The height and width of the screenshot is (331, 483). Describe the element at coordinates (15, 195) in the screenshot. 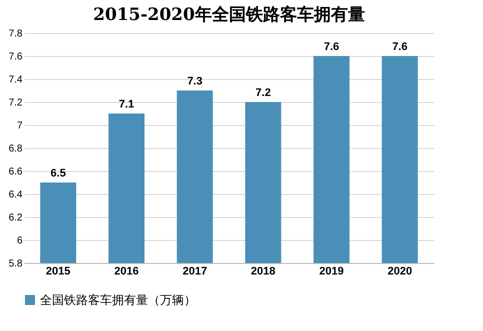

I see `y-tick-label: 6.4` at that location.